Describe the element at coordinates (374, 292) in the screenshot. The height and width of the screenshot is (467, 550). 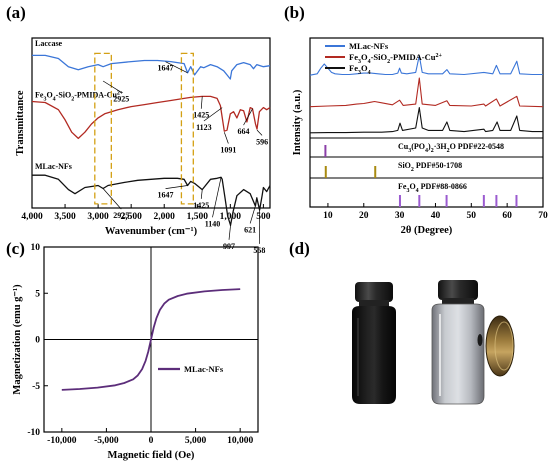
I see `vial-cap-left` at that location.